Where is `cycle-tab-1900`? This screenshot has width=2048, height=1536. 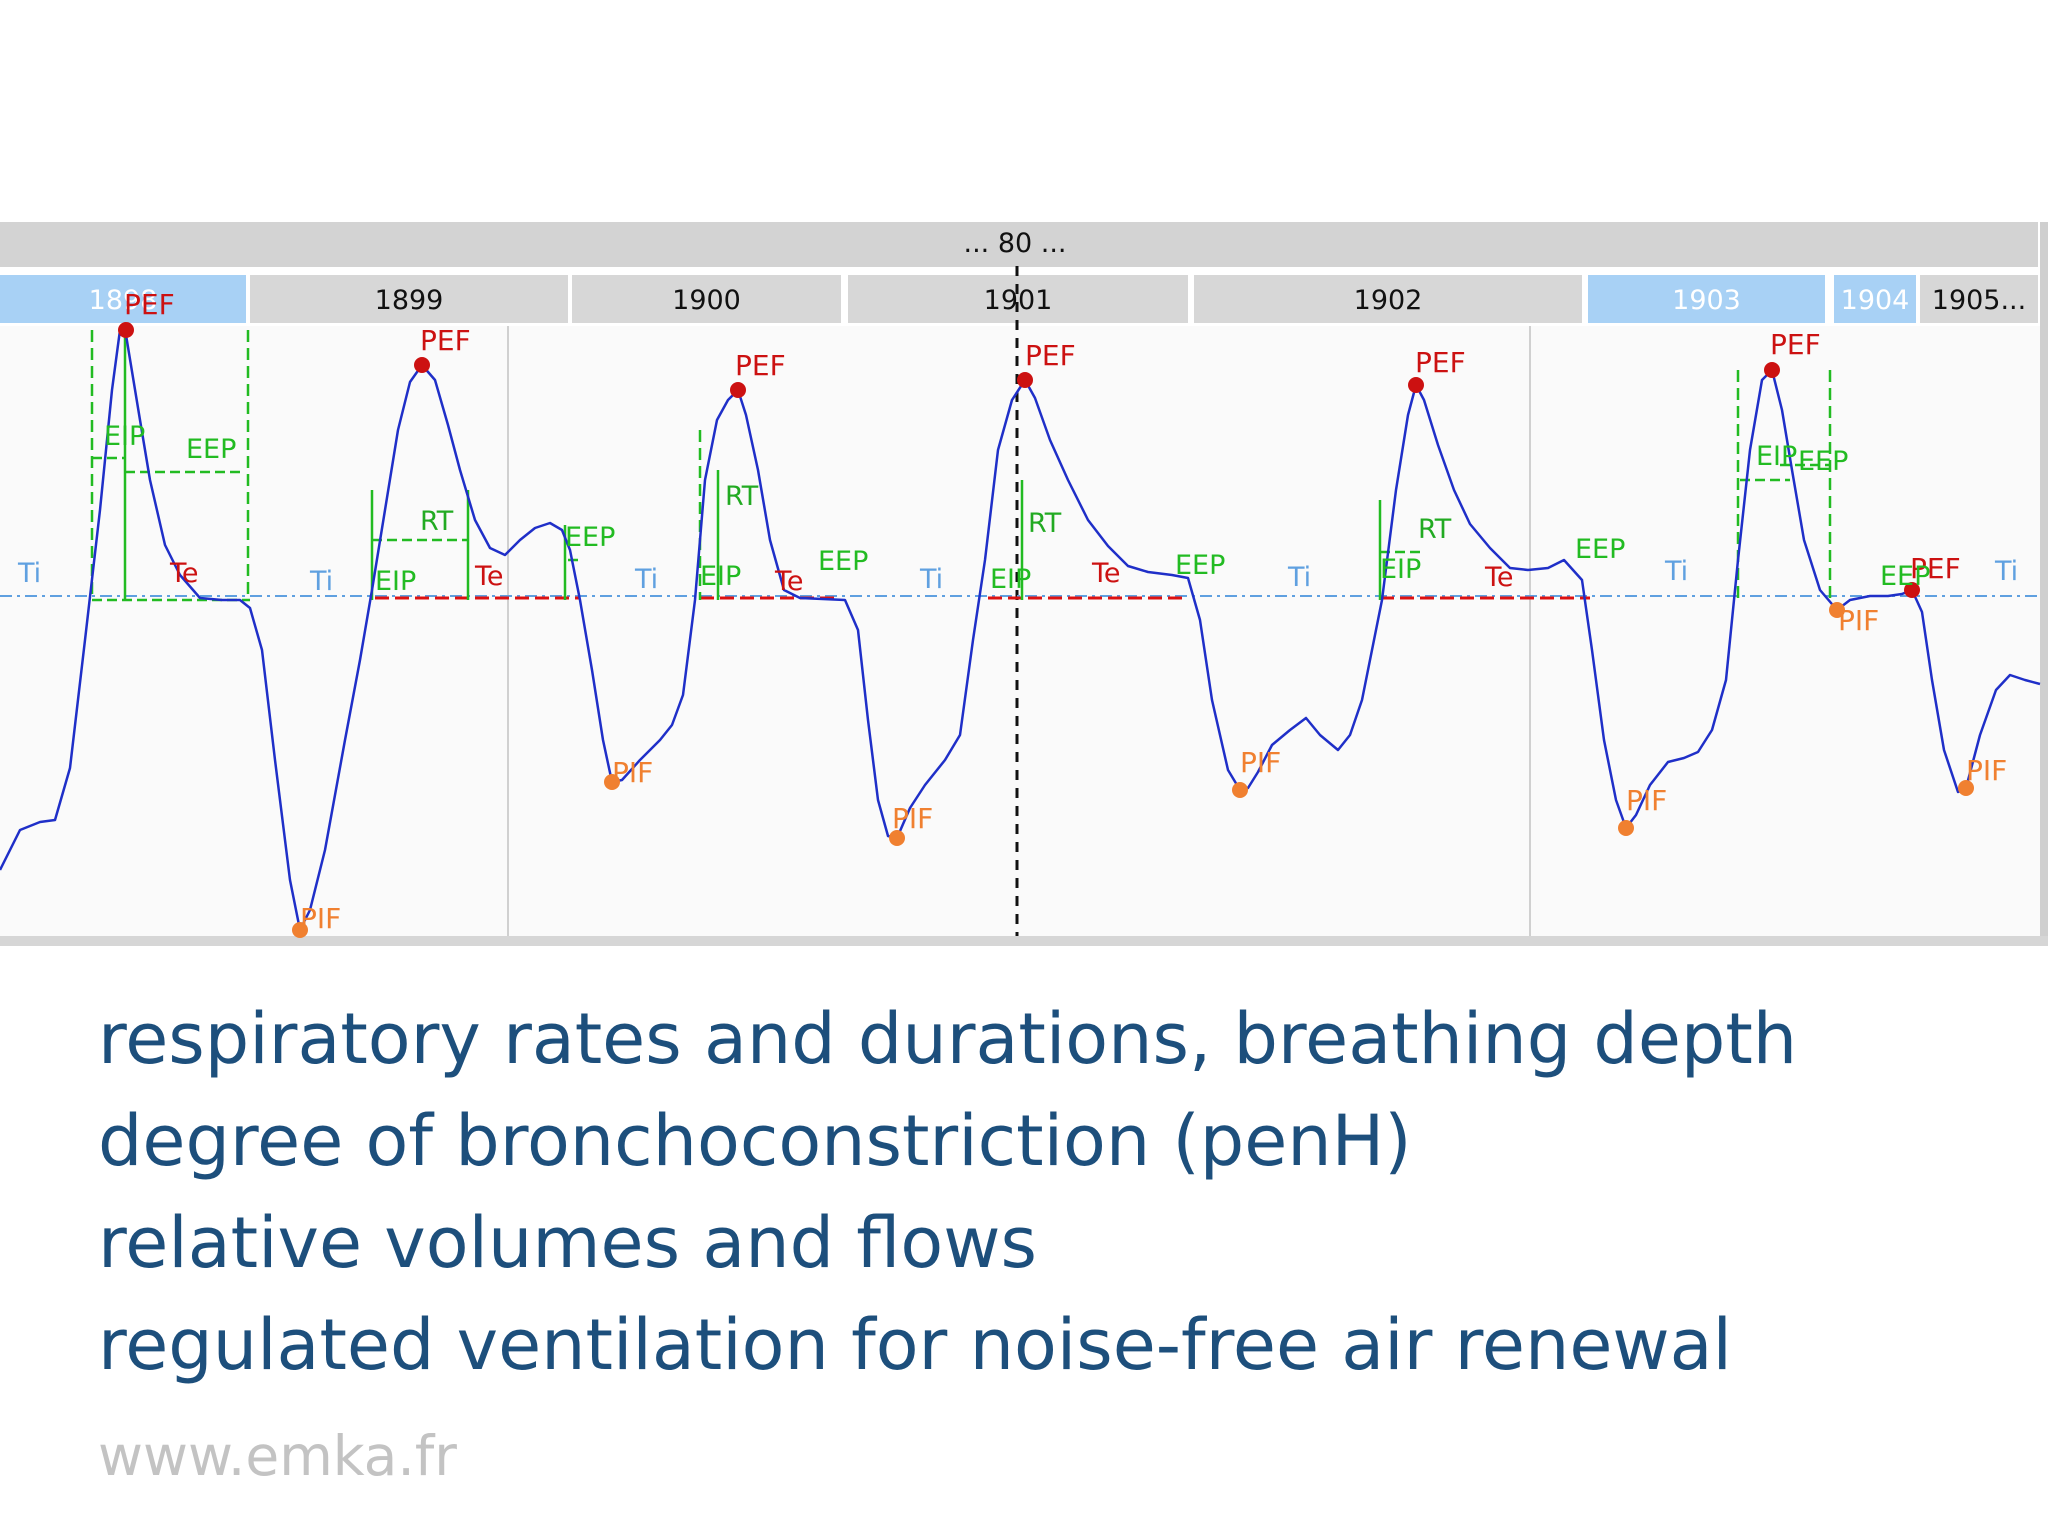
cycle-tab-1900 is located at coordinates (706, 299).